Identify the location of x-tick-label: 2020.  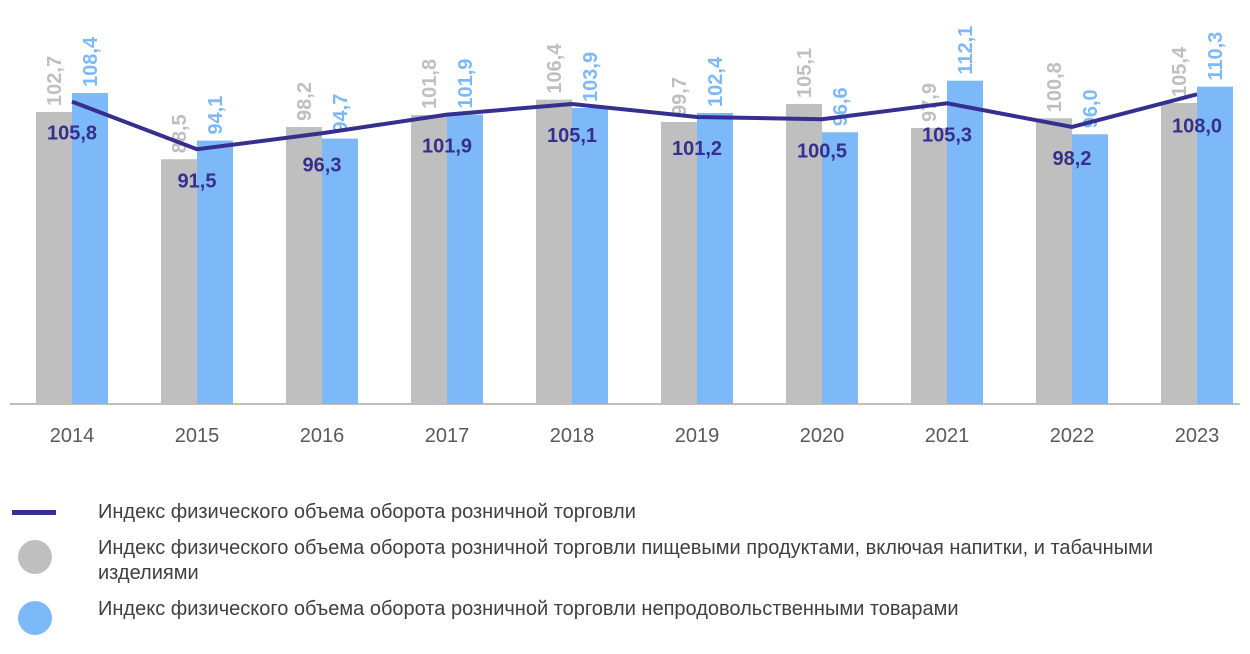
(822, 436).